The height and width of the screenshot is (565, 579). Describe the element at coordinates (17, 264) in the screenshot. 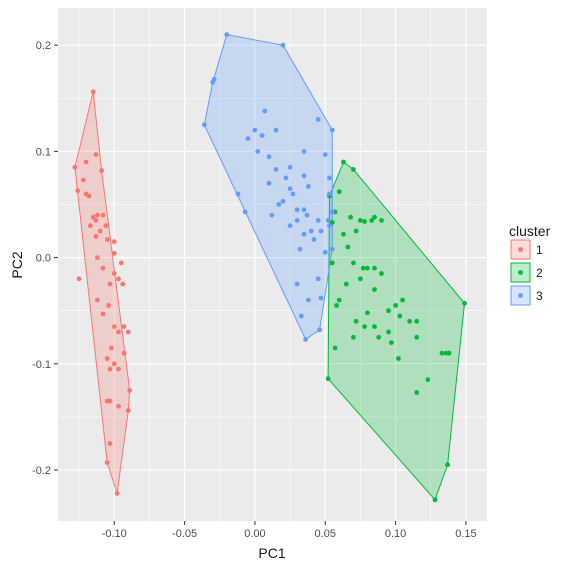

I see `y-axis-title: PC2` at that location.